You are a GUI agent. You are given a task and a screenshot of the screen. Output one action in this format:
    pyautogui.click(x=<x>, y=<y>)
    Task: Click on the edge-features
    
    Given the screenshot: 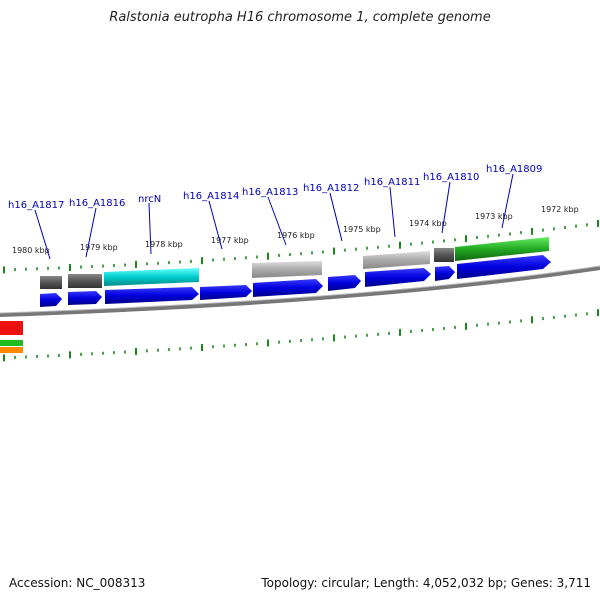 What is the action you would take?
    pyautogui.click(x=11, y=337)
    